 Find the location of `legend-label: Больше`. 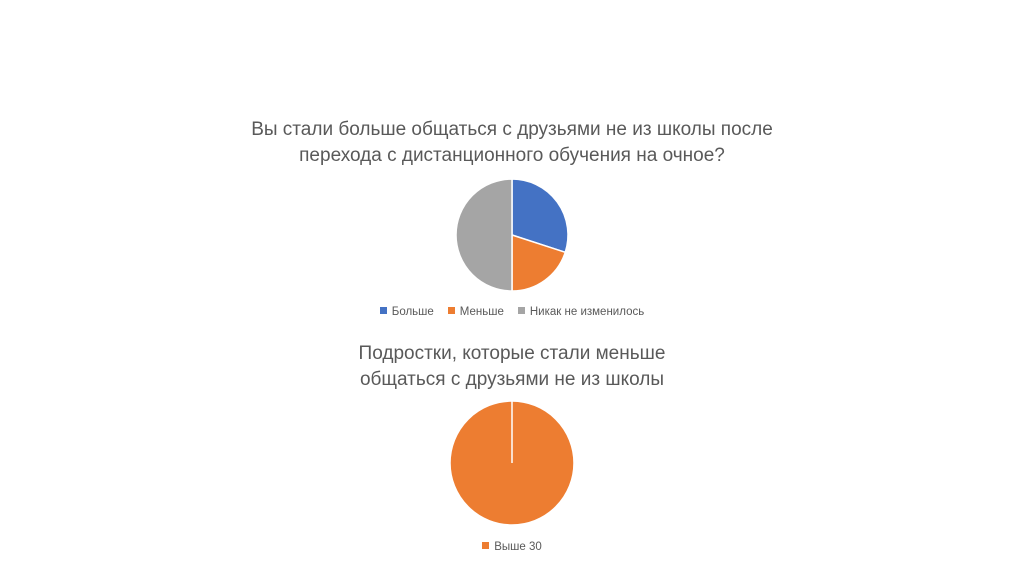

legend-label: Больше is located at coordinates (412, 312).